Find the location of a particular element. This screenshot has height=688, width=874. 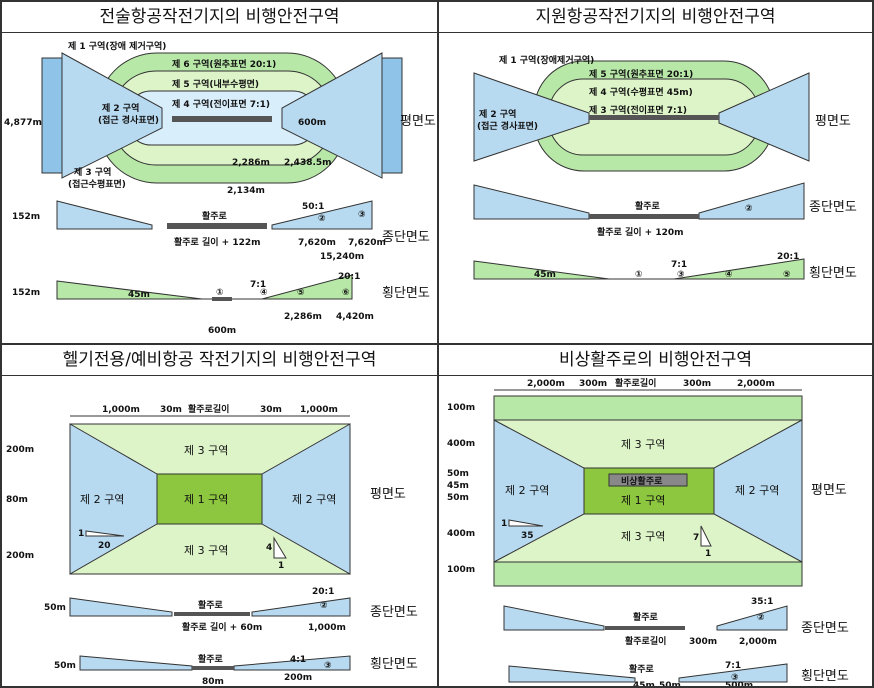

cross-runway is located at coordinates (222, 299).